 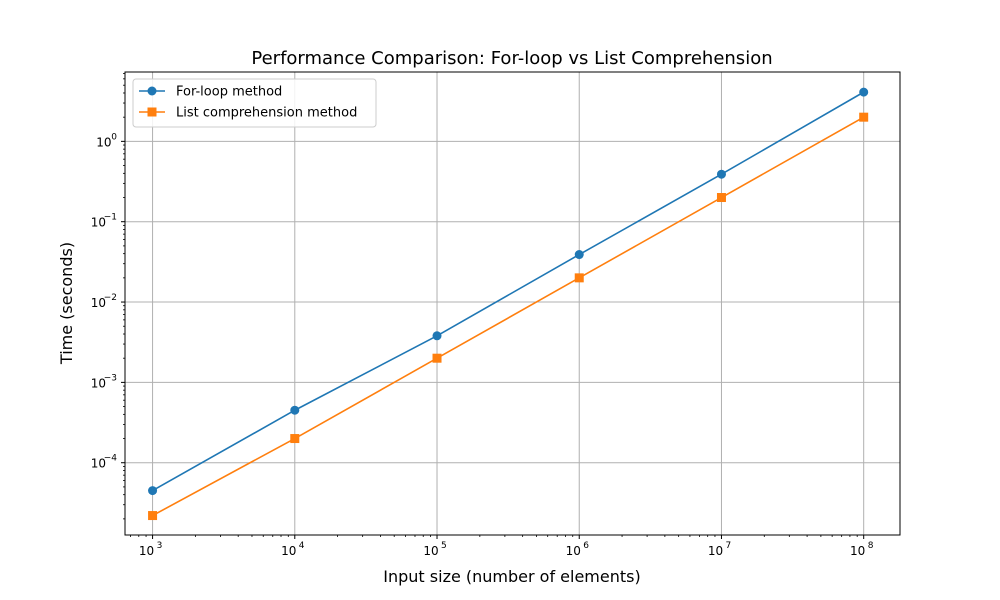 I want to click on legend-marker-list-comprehension-method, so click(x=152, y=112).